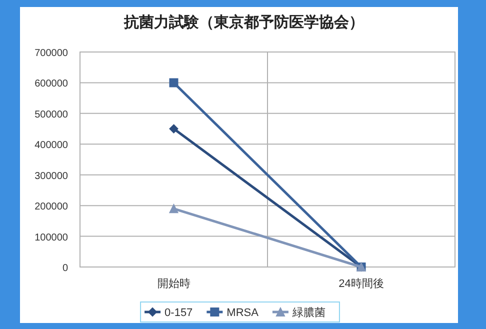 The width and height of the screenshot is (486, 329). What do you see at coordinates (243, 313) in the screenshot?
I see `legend-label: MRSA` at bounding box center [243, 313].